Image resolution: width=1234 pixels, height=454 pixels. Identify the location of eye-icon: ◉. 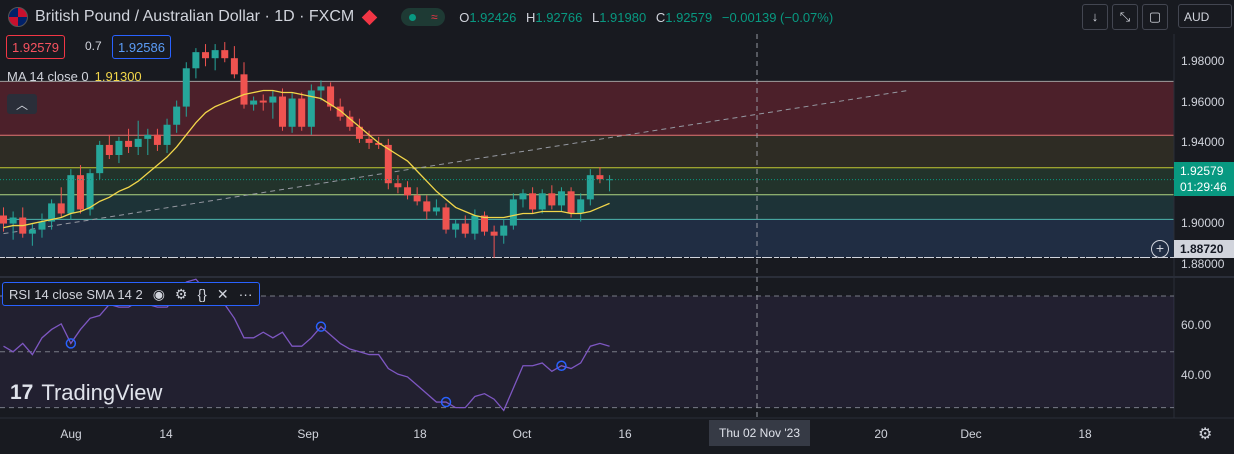
(158, 293).